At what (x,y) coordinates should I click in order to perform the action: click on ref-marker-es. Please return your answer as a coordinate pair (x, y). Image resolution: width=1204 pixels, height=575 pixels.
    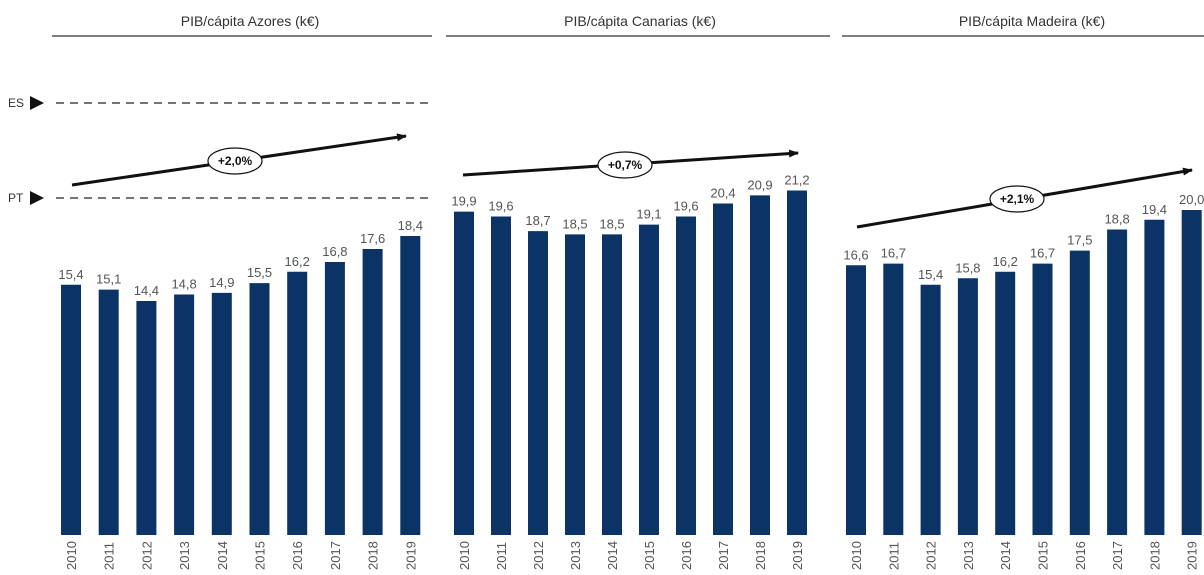
    Looking at the image, I should click on (37, 103).